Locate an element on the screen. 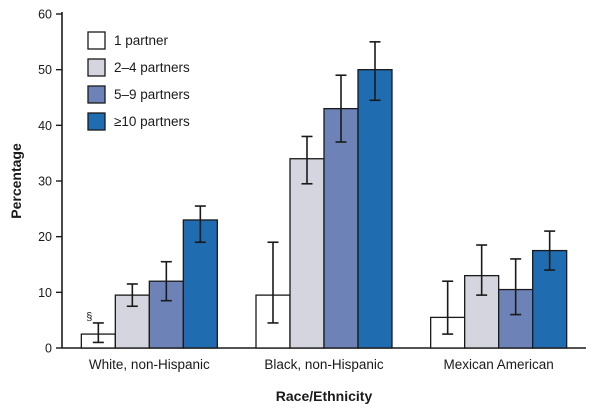 Image resolution: width=600 pixels, height=408 pixels. y-tick-label: 40 is located at coordinates (45, 126).